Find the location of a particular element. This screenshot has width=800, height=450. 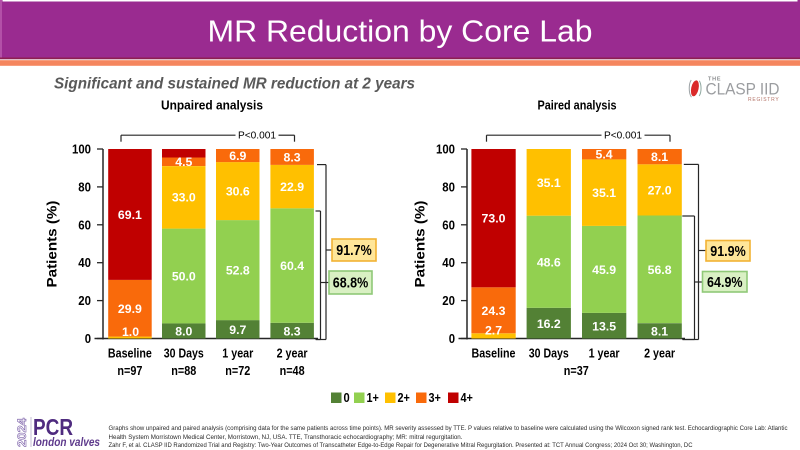

svg-text: 2+ is located at coordinates (404, 397).